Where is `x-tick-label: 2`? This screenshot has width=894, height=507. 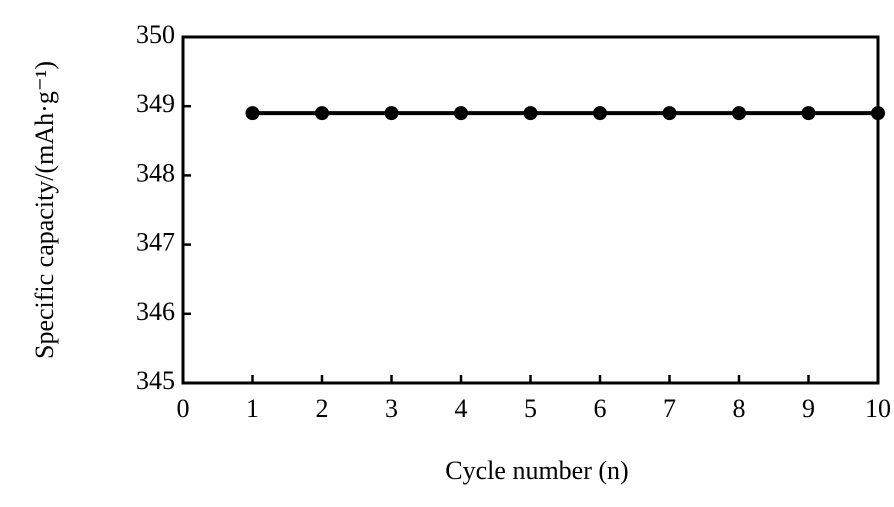 x-tick-label: 2 is located at coordinates (322, 408).